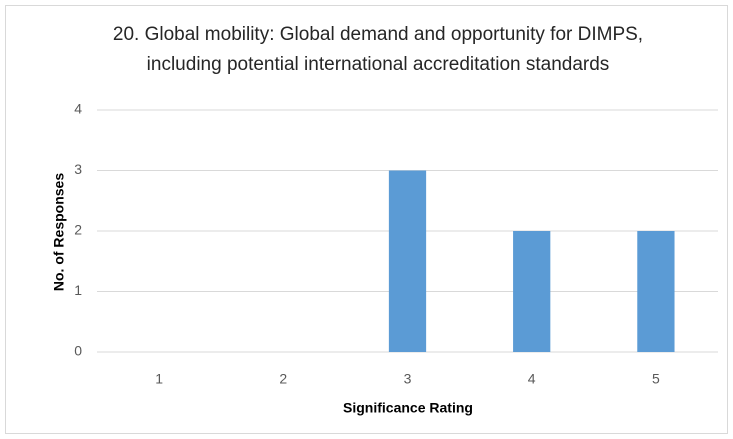 This screenshot has width=733, height=439. What do you see at coordinates (408, 408) in the screenshot?
I see `x-axis-label: Significance Rating` at bounding box center [408, 408].